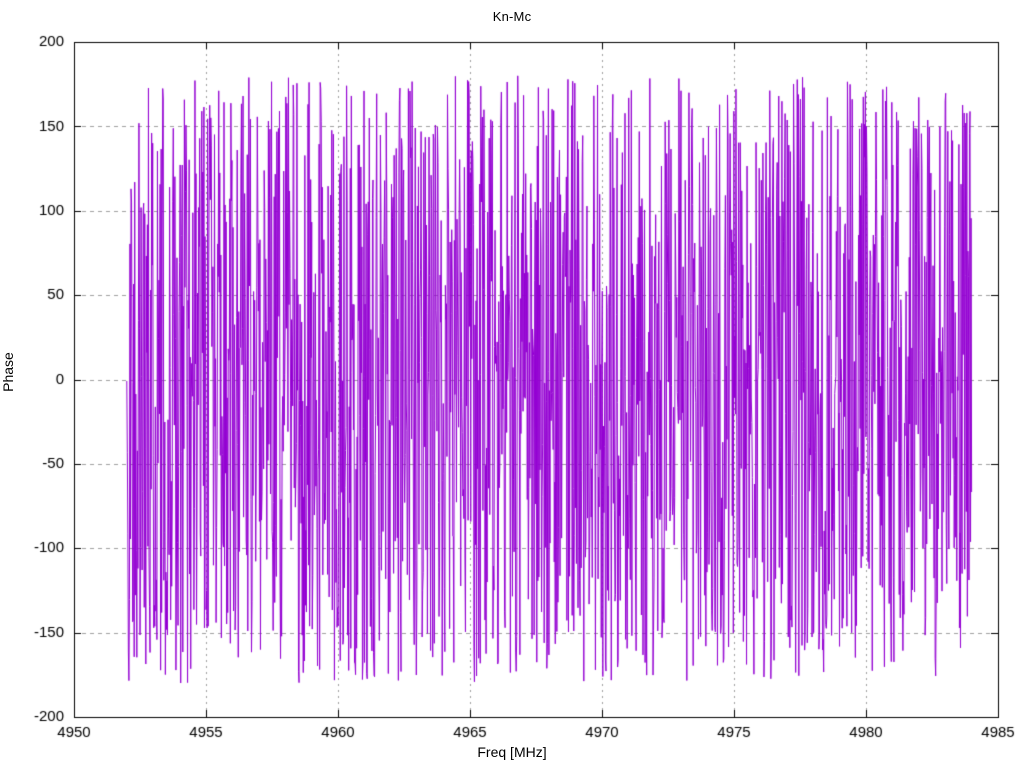 Image resolution: width=1024 pixels, height=768 pixels. Describe the element at coordinates (8, 372) in the screenshot. I see `y-axis-title: Phase` at that location.